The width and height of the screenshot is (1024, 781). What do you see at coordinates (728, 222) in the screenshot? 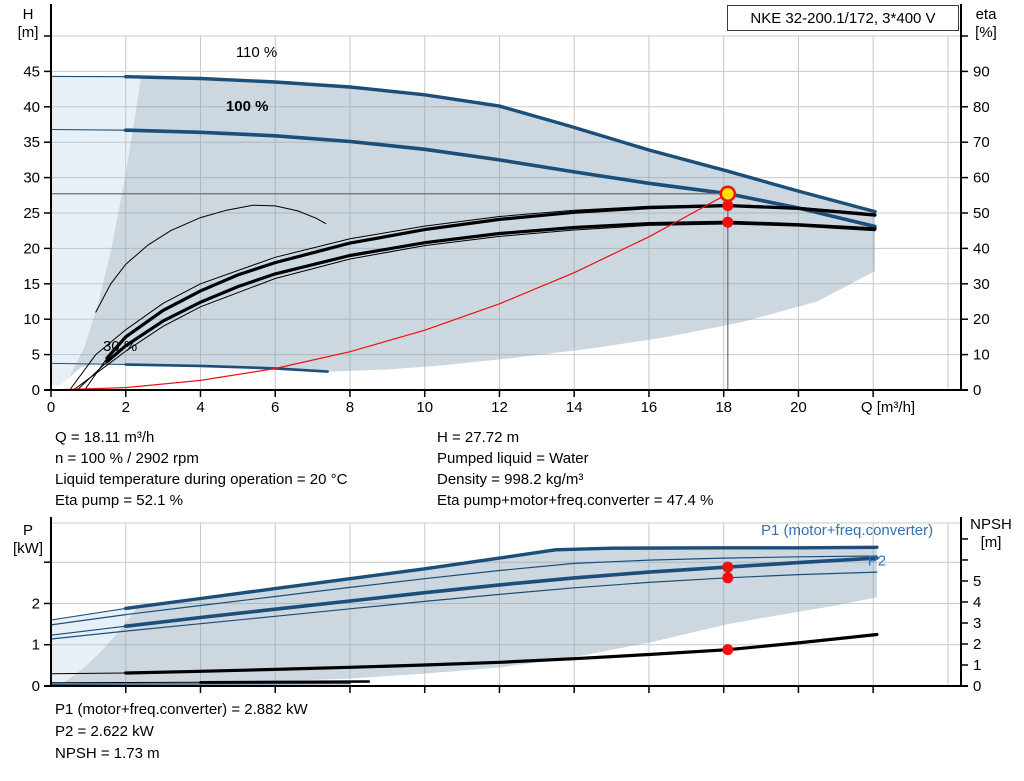
I see `eta-total-point` at bounding box center [728, 222].